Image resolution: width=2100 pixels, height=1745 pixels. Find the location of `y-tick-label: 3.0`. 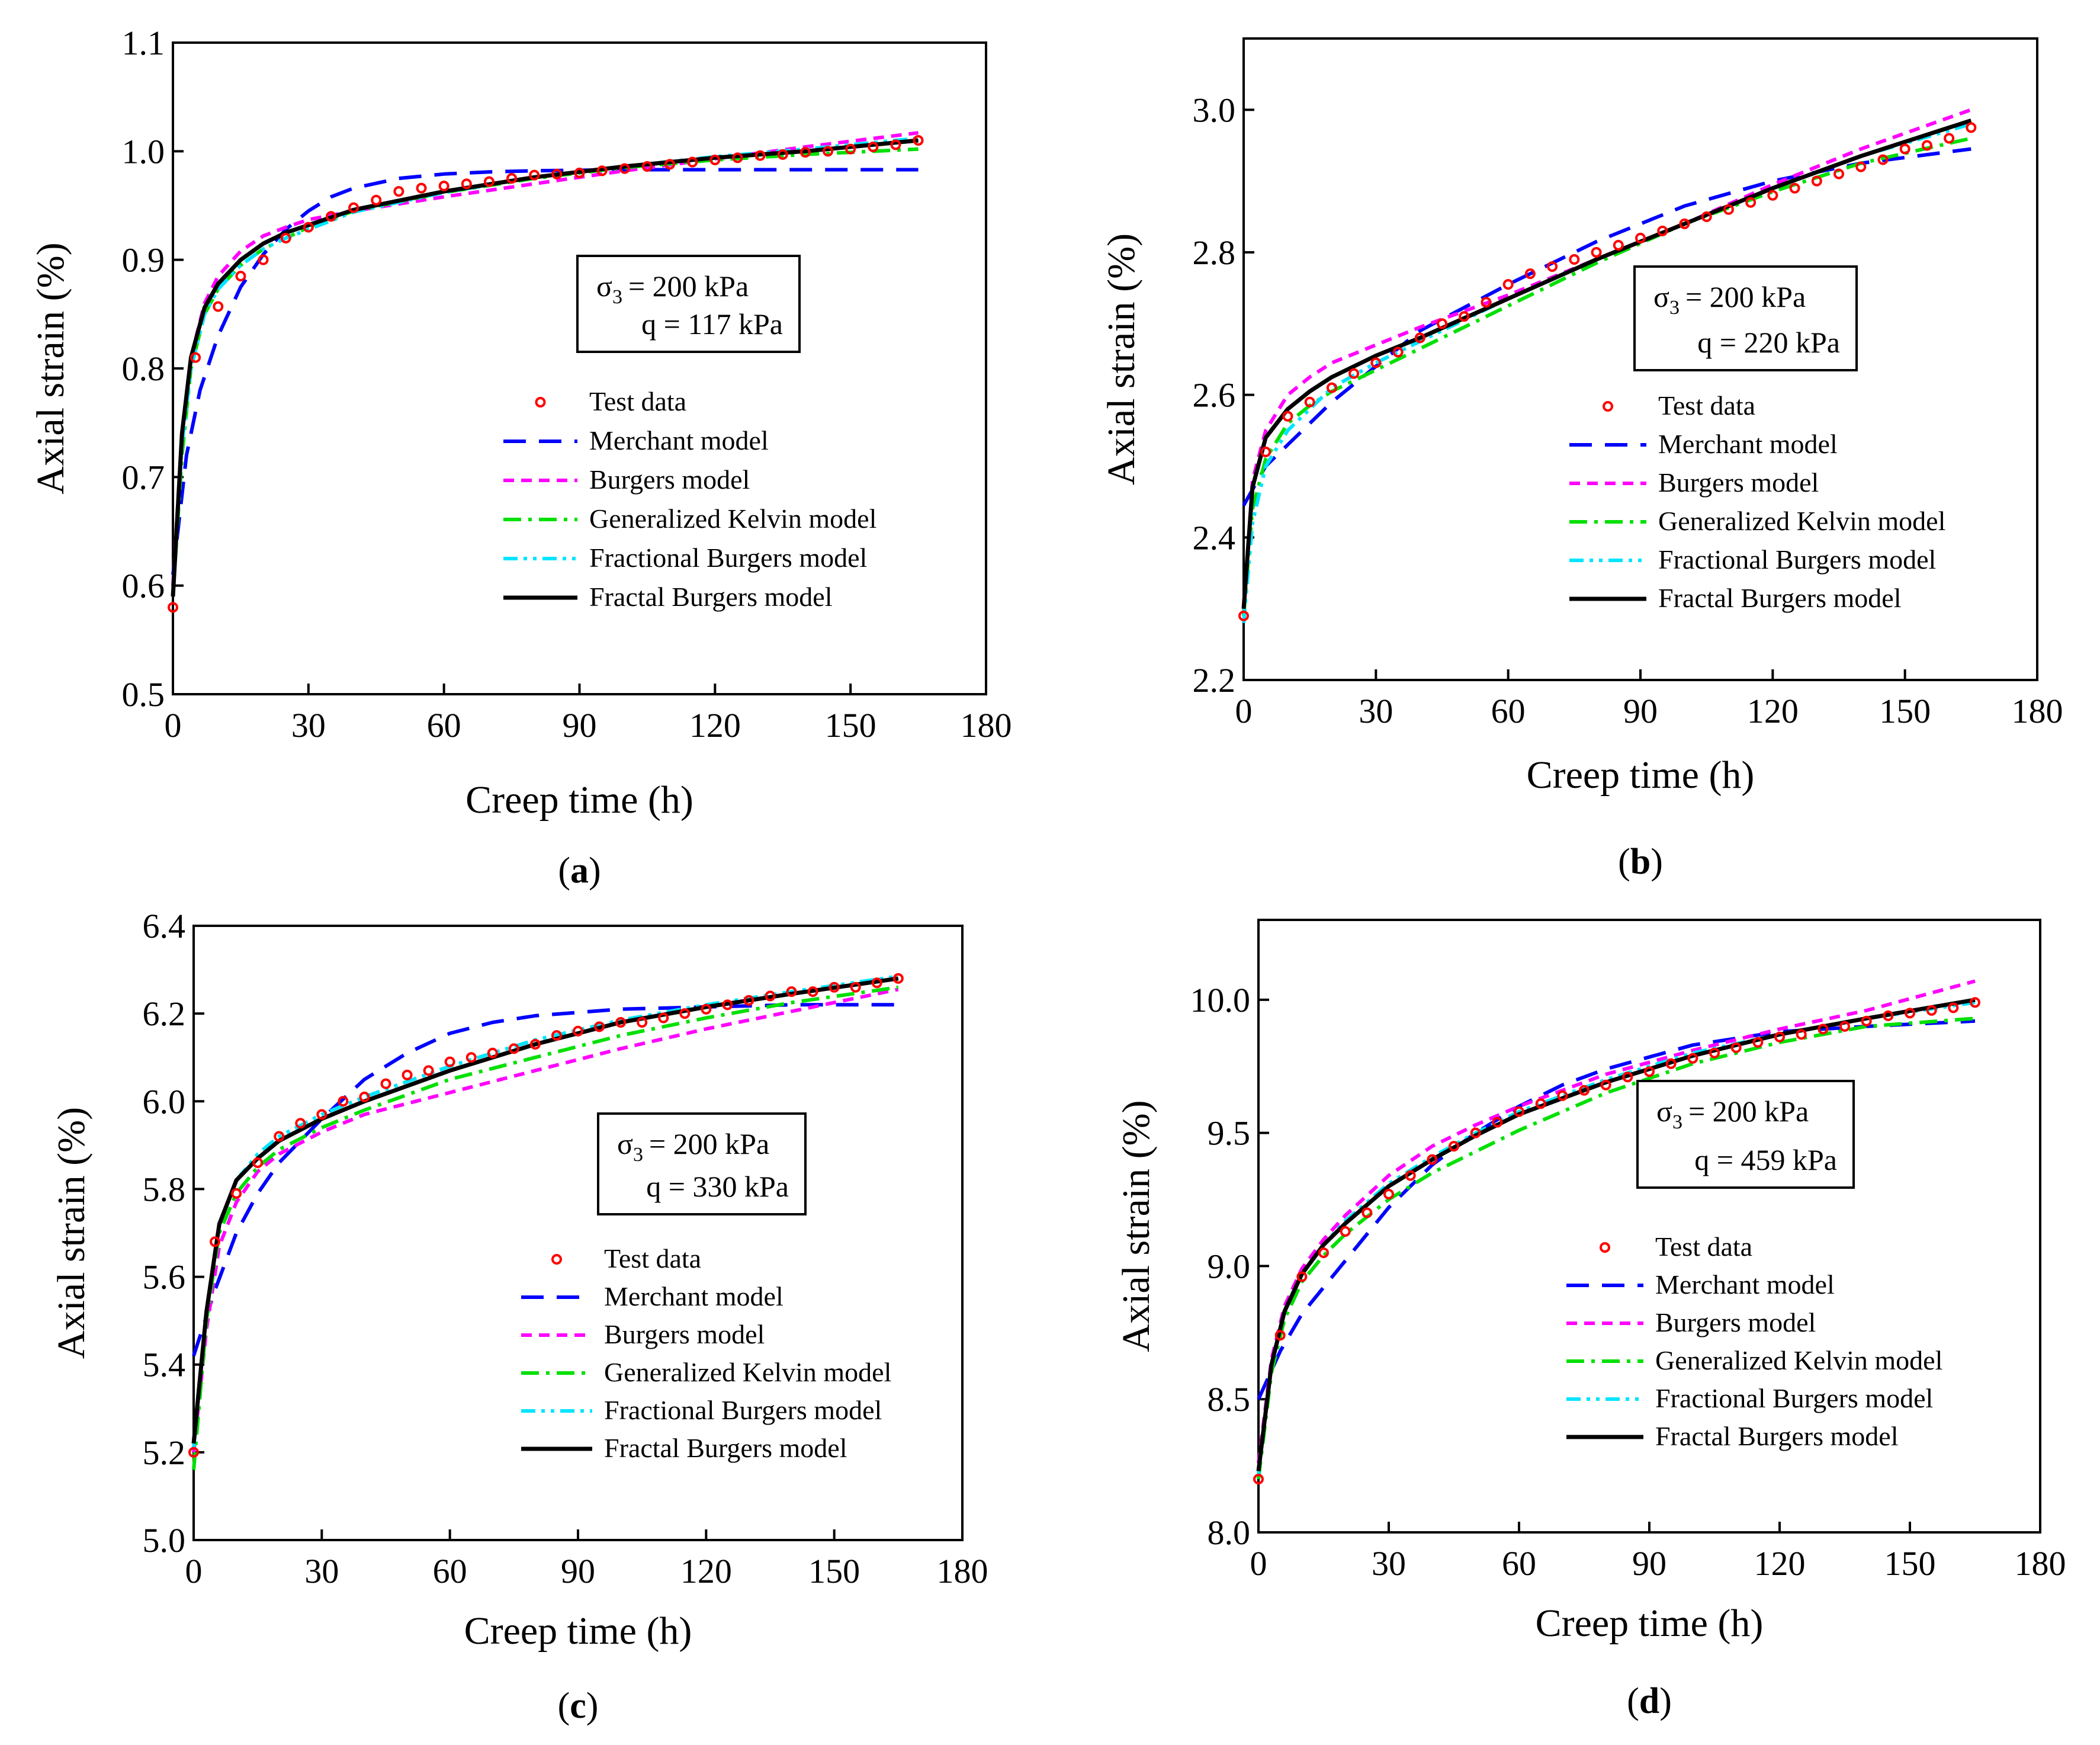

y-tick-label: 3.0 is located at coordinates (1214, 110).